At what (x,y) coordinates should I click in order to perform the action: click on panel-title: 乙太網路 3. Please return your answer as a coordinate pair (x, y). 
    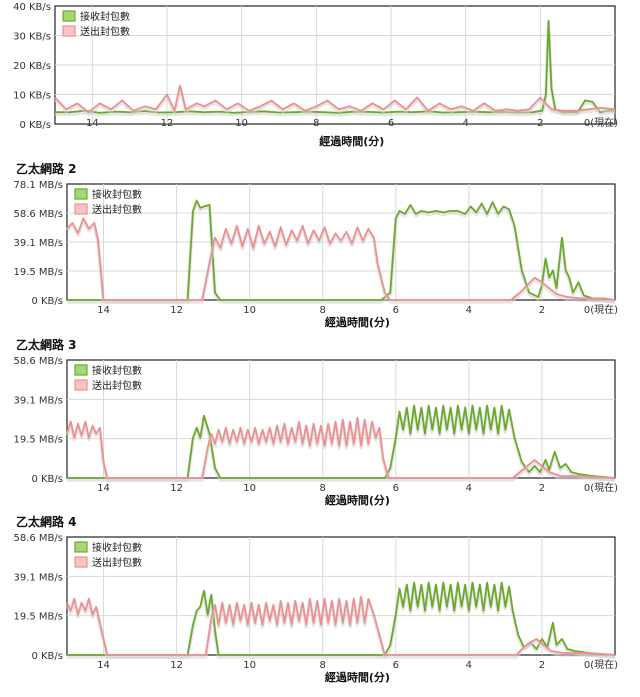
    Looking at the image, I should click on (46, 345).